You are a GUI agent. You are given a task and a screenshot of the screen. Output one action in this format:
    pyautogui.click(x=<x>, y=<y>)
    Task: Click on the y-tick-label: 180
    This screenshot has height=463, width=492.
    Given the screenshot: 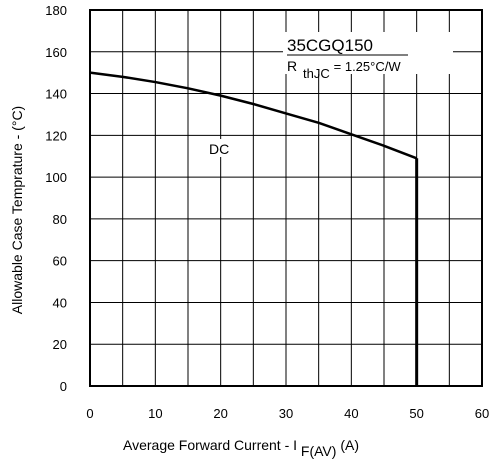 What is the action you would take?
    pyautogui.click(x=56, y=10)
    